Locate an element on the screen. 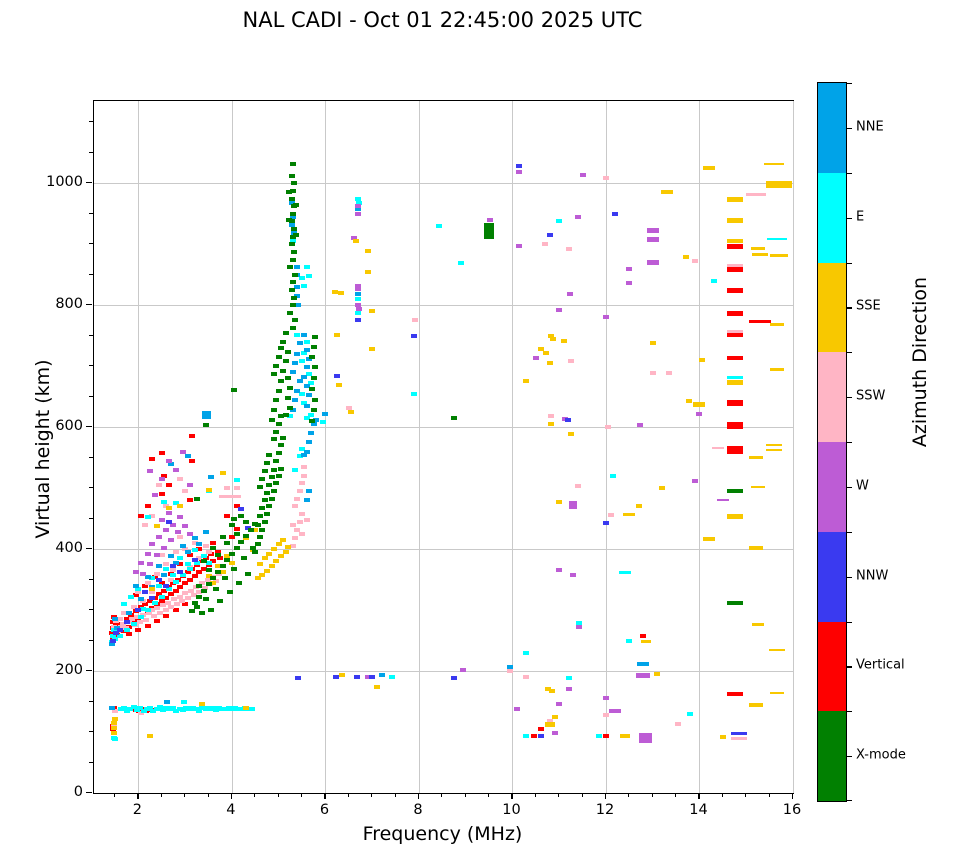 This screenshot has width=958, height=857. colorbar-category-label: SSW is located at coordinates (871, 396).